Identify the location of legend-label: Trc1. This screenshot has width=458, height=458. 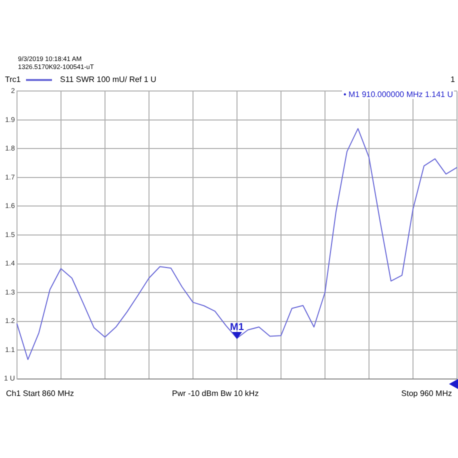
(13, 79).